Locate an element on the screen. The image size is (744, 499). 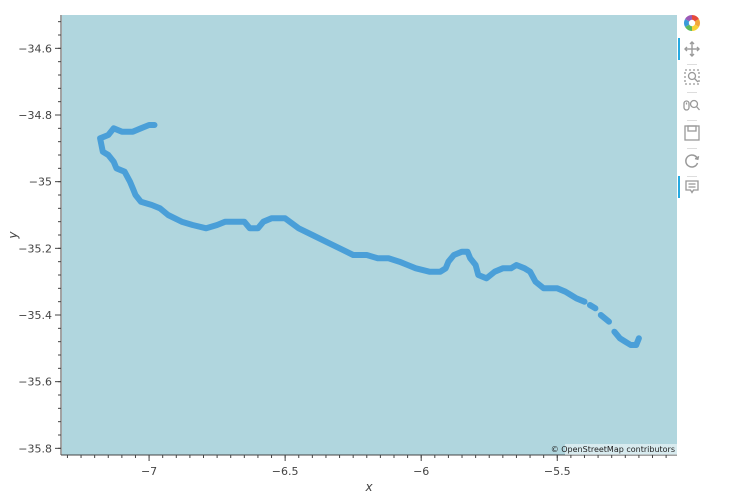
attribution-box is located at coordinates (621, 449).